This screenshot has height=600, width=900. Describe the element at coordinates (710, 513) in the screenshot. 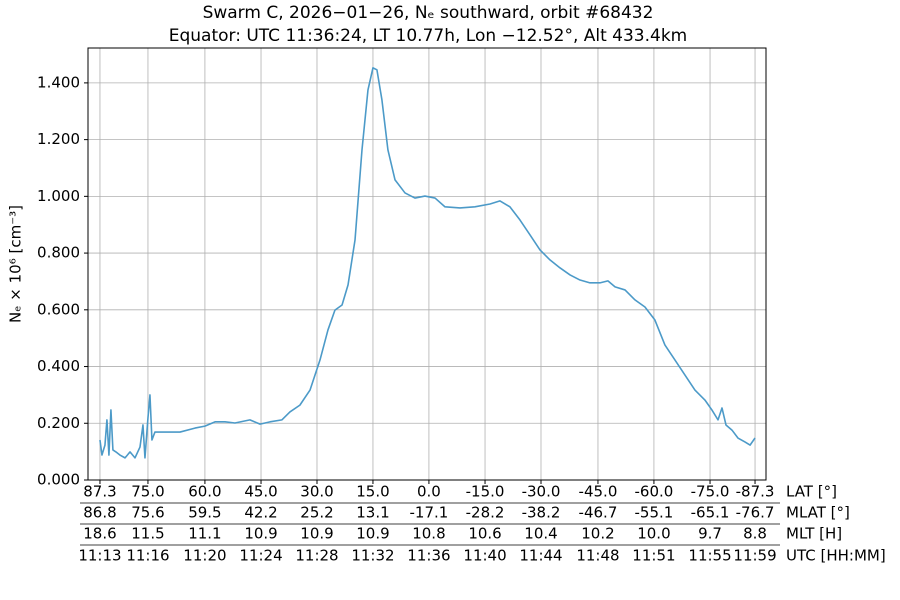

I see `x-tick-label: -65.1` at that location.